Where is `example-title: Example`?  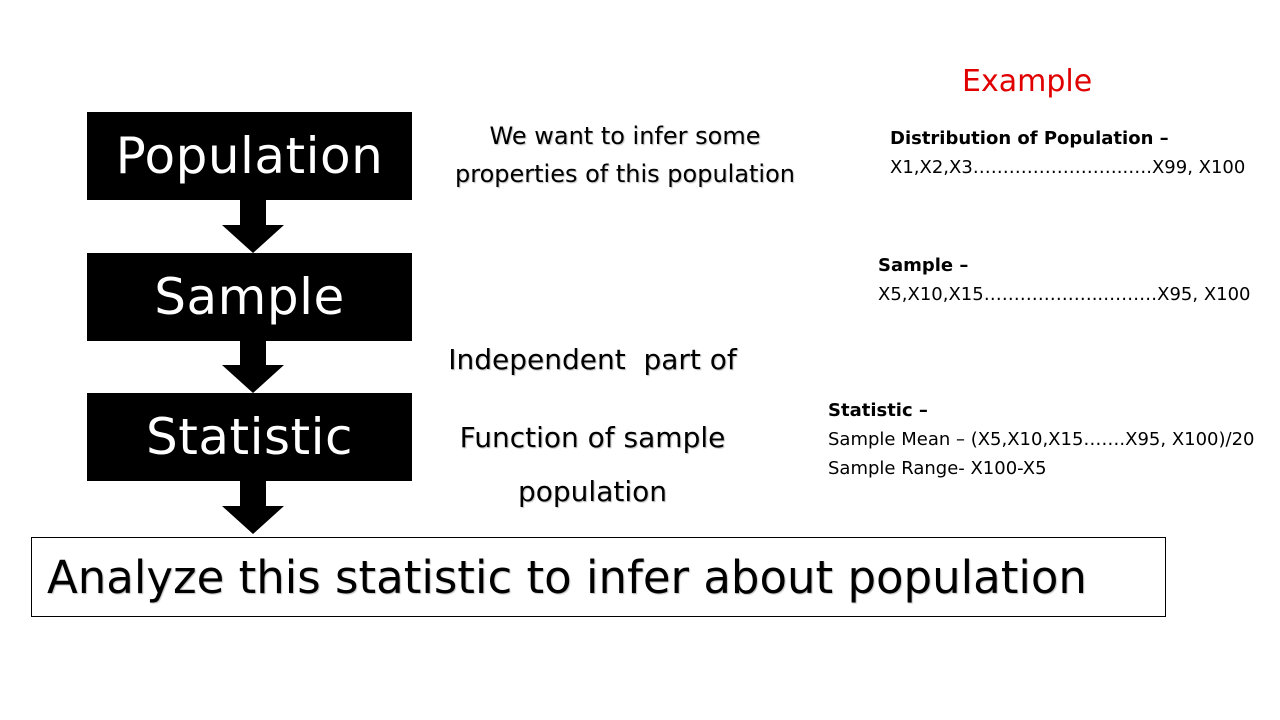 example-title: Example is located at coordinates (1027, 81).